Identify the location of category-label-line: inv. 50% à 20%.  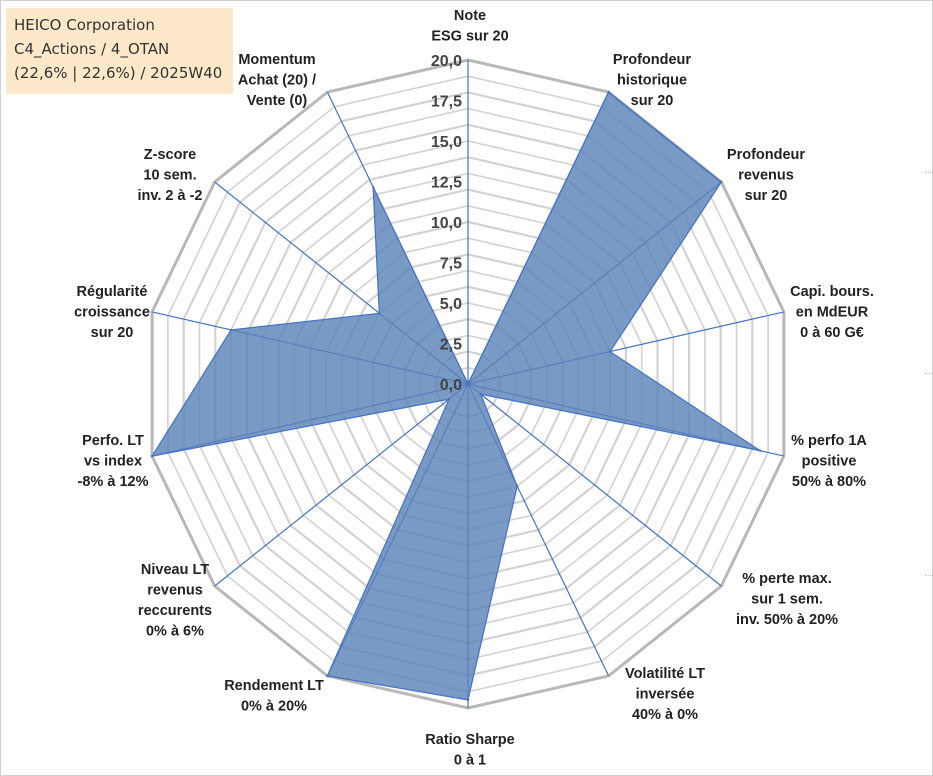
(787, 620).